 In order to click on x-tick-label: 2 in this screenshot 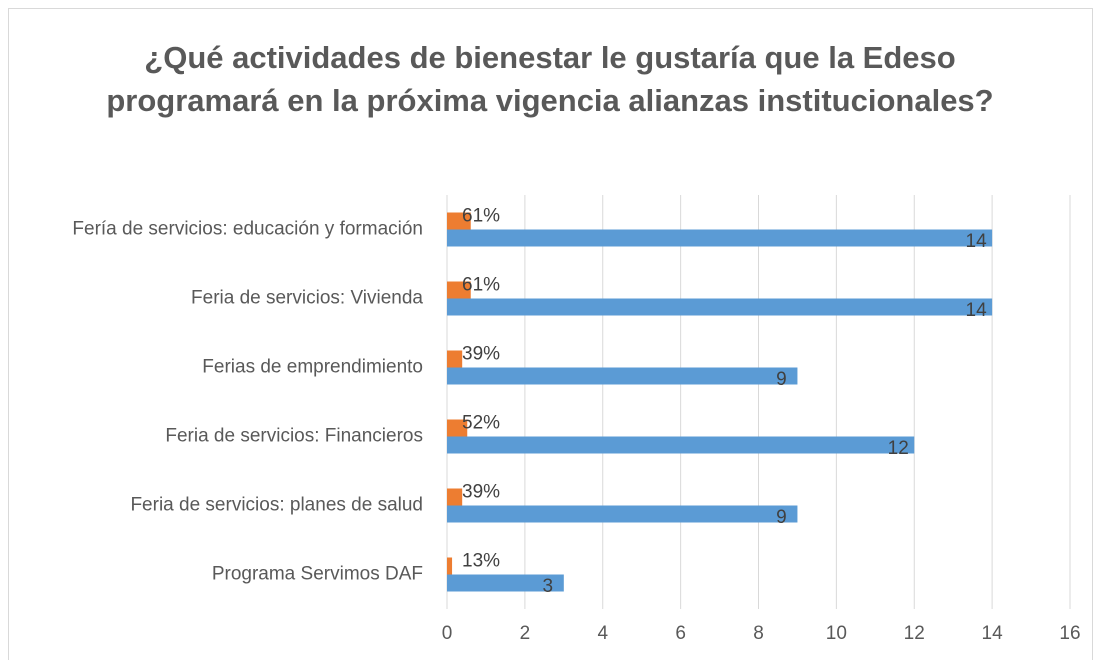, I will do `click(525, 633)`.